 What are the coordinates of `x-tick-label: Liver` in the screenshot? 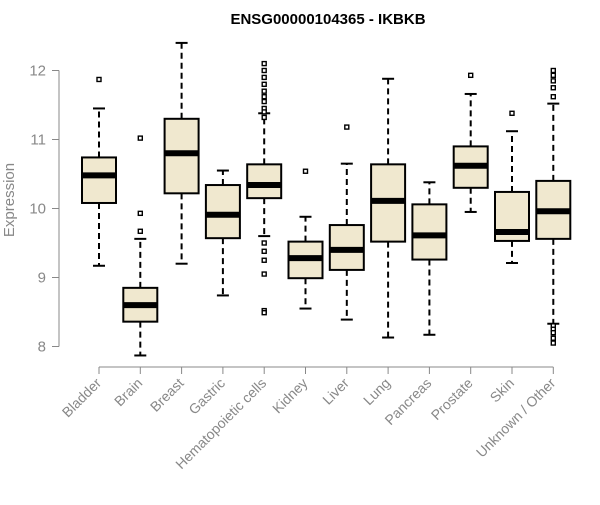 It's located at (335, 391).